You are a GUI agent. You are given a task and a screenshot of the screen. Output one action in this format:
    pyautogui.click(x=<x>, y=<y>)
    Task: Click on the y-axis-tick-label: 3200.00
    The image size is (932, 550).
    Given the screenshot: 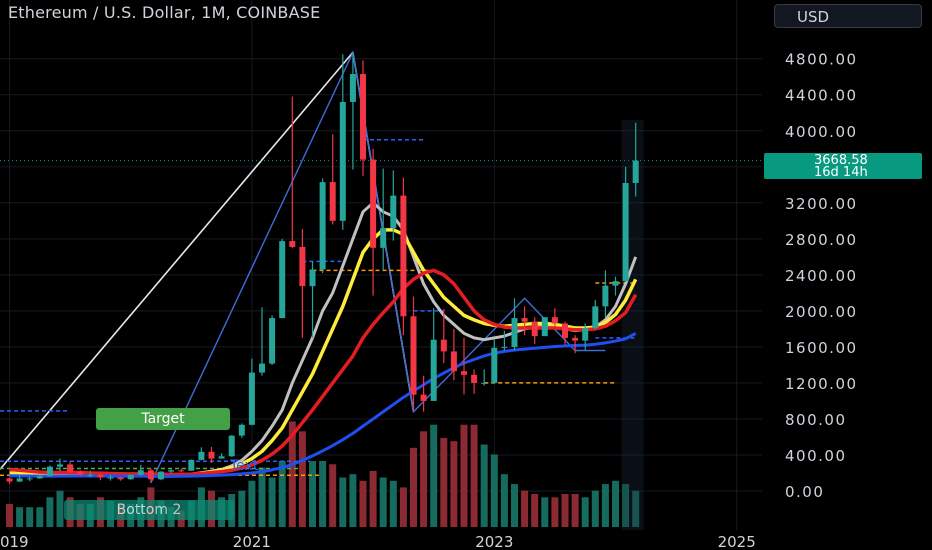 What is the action you would take?
    pyautogui.click(x=821, y=204)
    